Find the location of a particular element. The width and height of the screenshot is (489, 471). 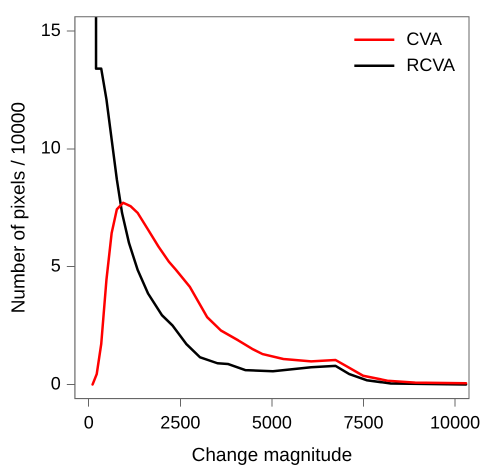

x-tick-label: 2500 is located at coordinates (180, 422).